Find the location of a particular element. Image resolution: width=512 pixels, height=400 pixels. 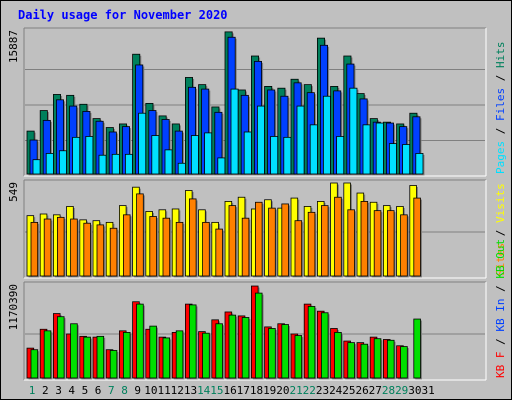

x-tick-label-15: 15 is located at coordinates (216, 390).